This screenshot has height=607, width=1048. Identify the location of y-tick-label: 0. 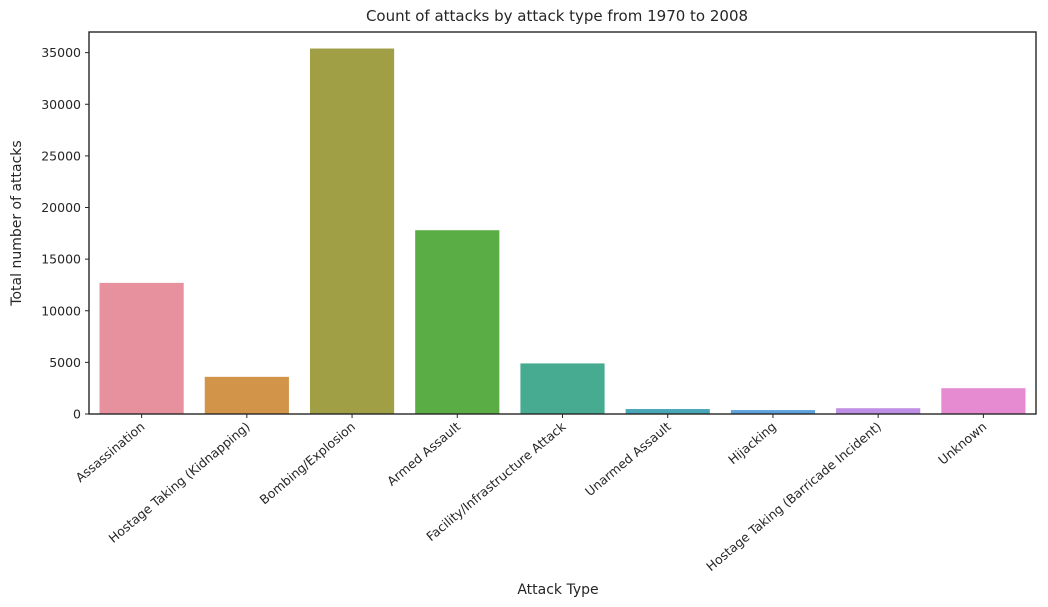
(77, 414).